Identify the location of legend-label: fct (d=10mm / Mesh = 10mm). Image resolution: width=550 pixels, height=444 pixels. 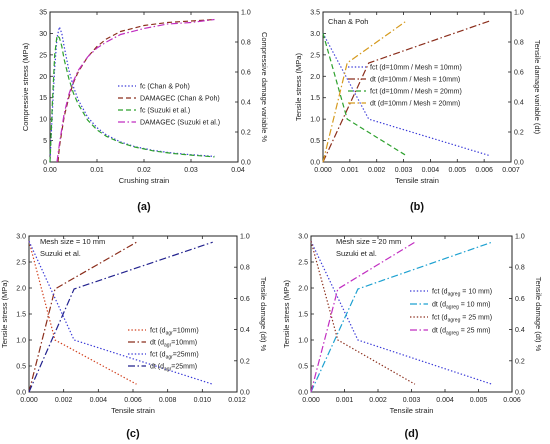
(416, 68).